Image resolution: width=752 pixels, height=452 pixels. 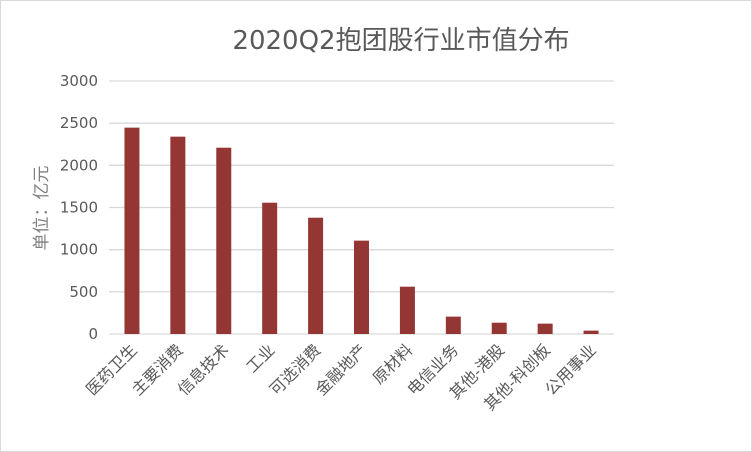 What do you see at coordinates (83, 292) in the screenshot?
I see `y-tick-label: 500` at bounding box center [83, 292].